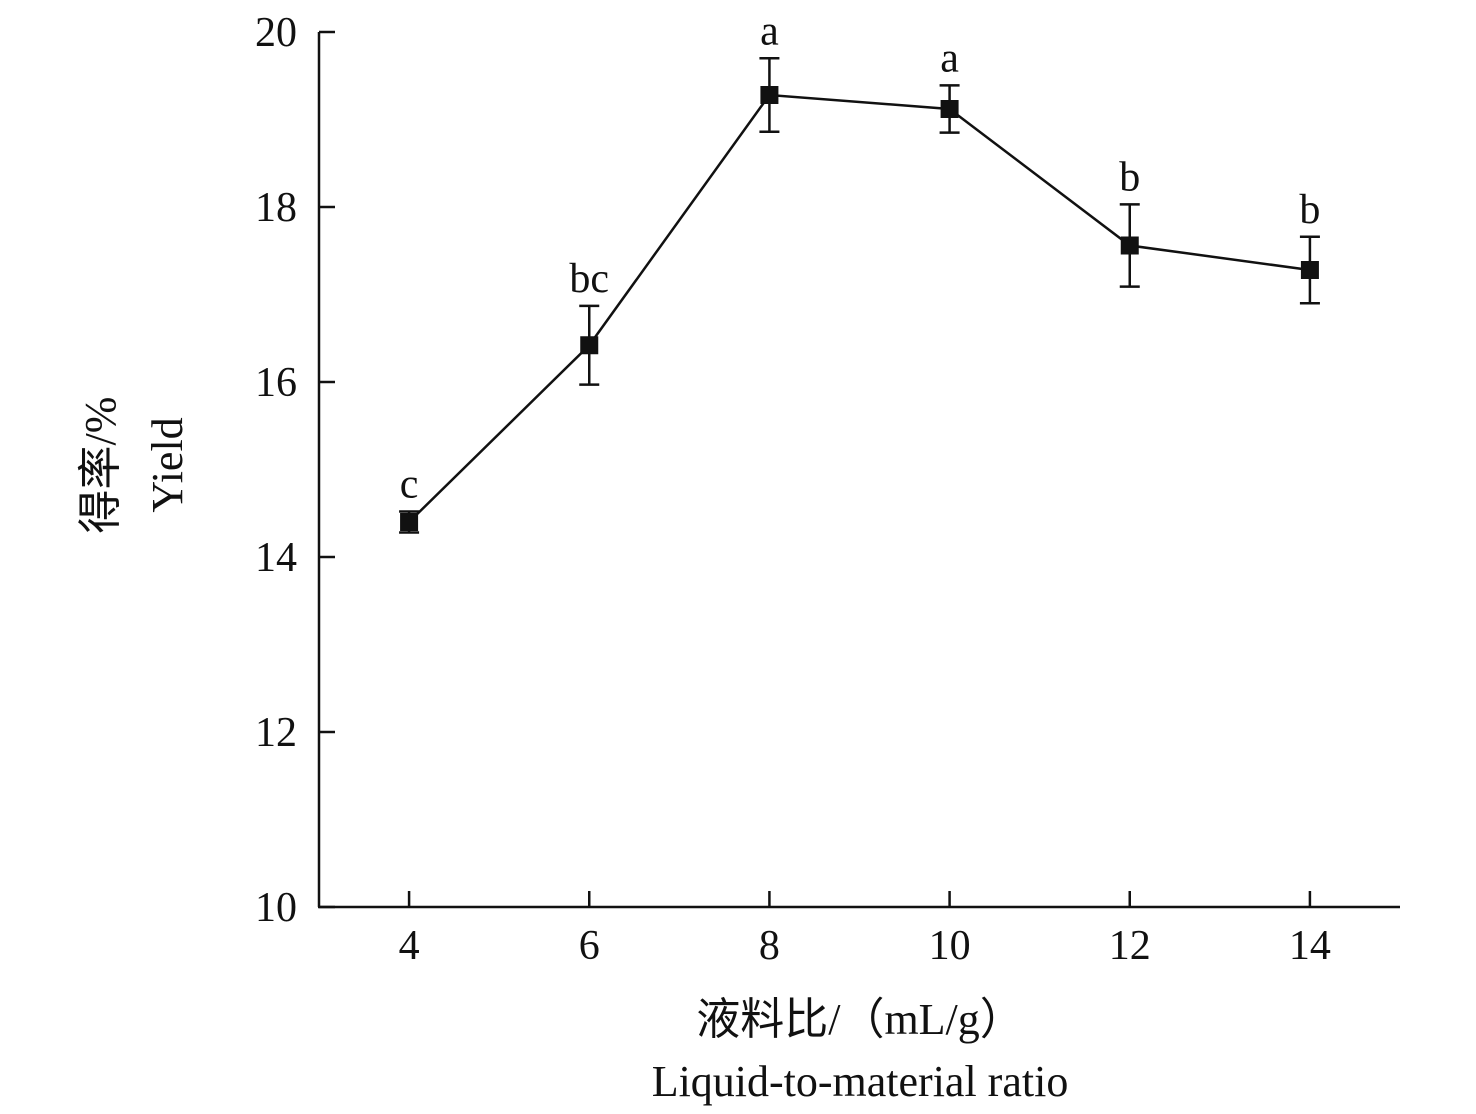 Image resolution: width=1476 pixels, height=1114 pixels. What do you see at coordinates (1310, 946) in the screenshot?
I see `x-tick-label: 14` at bounding box center [1310, 946].